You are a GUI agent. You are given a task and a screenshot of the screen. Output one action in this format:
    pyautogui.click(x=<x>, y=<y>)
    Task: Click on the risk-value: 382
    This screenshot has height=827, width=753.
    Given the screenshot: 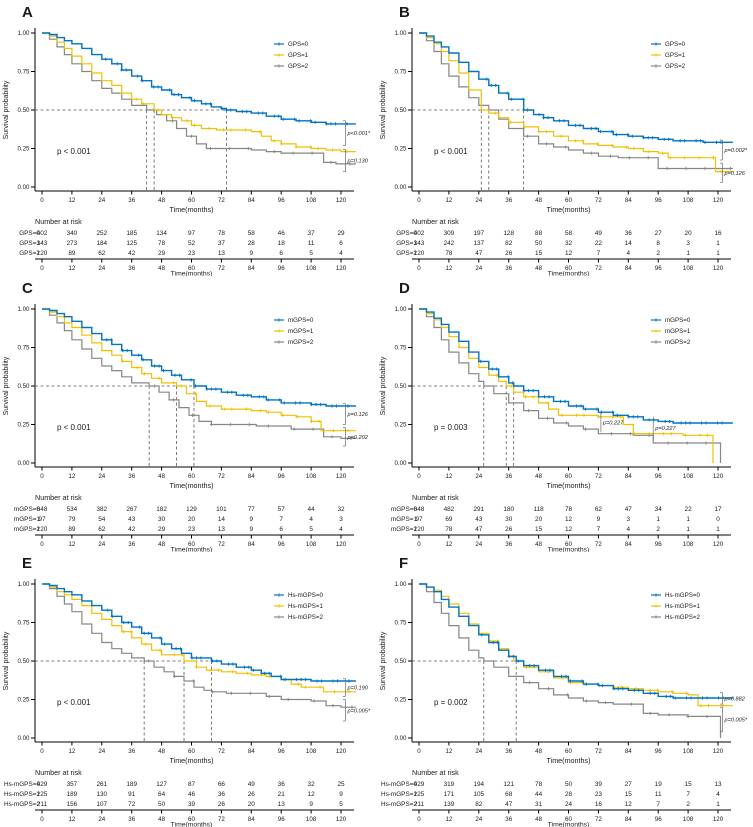 What is the action you would take?
    pyautogui.click(x=101, y=509)
    